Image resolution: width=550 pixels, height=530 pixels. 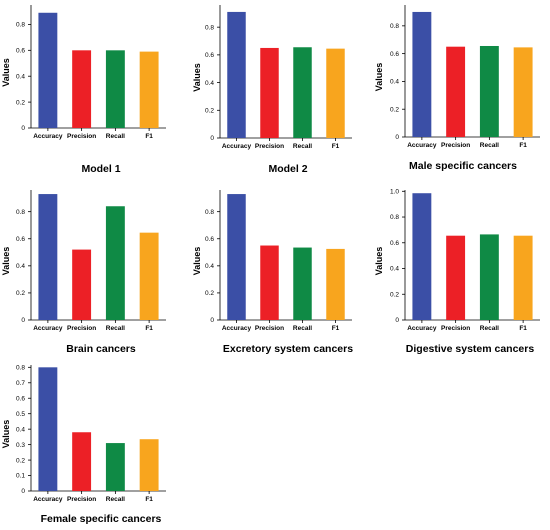 What do you see at coordinates (100, 169) in the screenshot?
I see `chart-title: Model 1` at bounding box center [100, 169].